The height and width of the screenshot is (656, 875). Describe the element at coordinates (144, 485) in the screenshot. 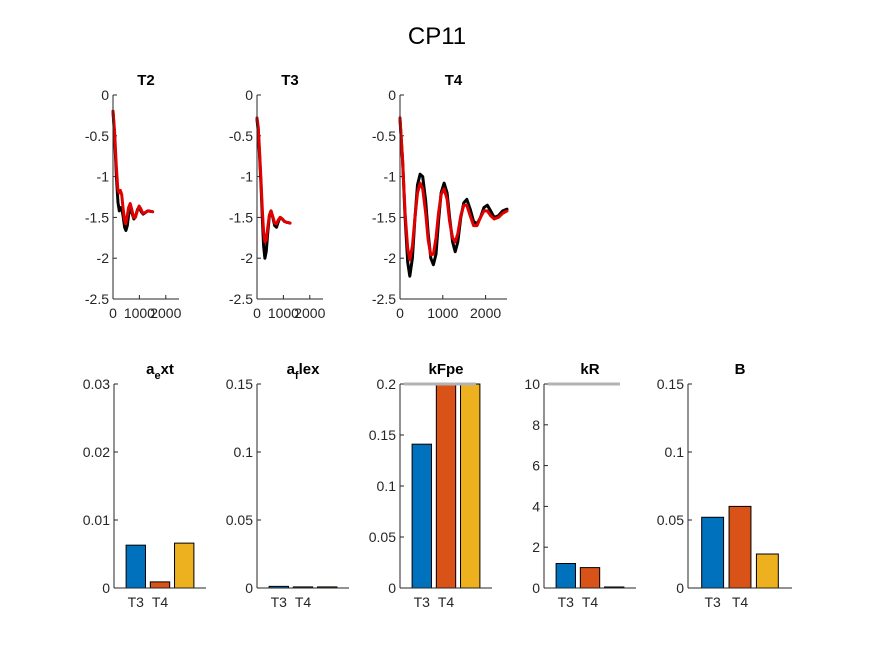

I see `panel-3: aext 0 0.01 0.02 0.03 T3 T4` at that location.